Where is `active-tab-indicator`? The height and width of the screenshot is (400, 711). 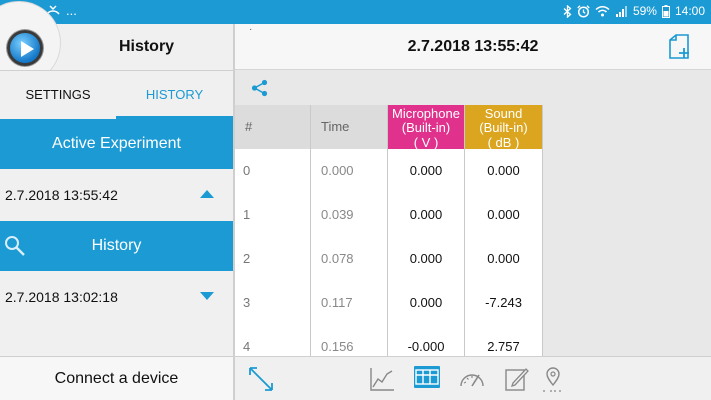
active-tab-indicator is located at coordinates (174, 117).